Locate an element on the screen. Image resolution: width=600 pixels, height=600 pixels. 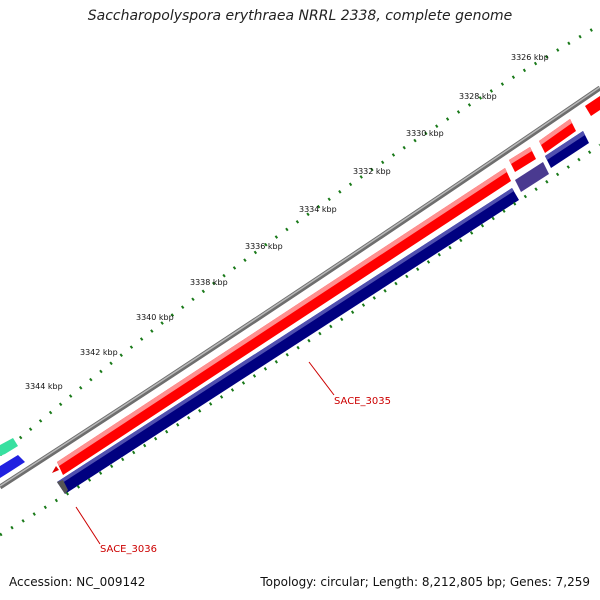
tick-label: 3330 kbp is located at coordinates (425, 133).